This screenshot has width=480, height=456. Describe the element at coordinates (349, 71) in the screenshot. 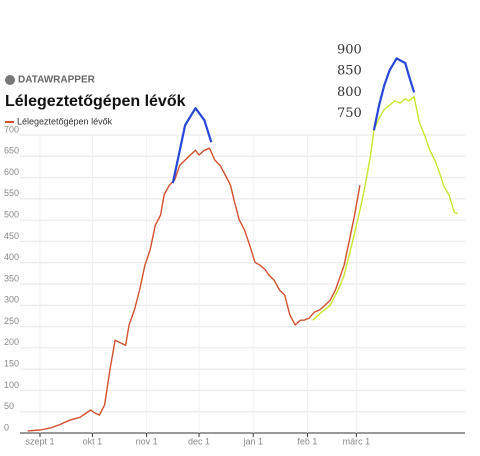

I see `y2-tick-label: 850` at that location.